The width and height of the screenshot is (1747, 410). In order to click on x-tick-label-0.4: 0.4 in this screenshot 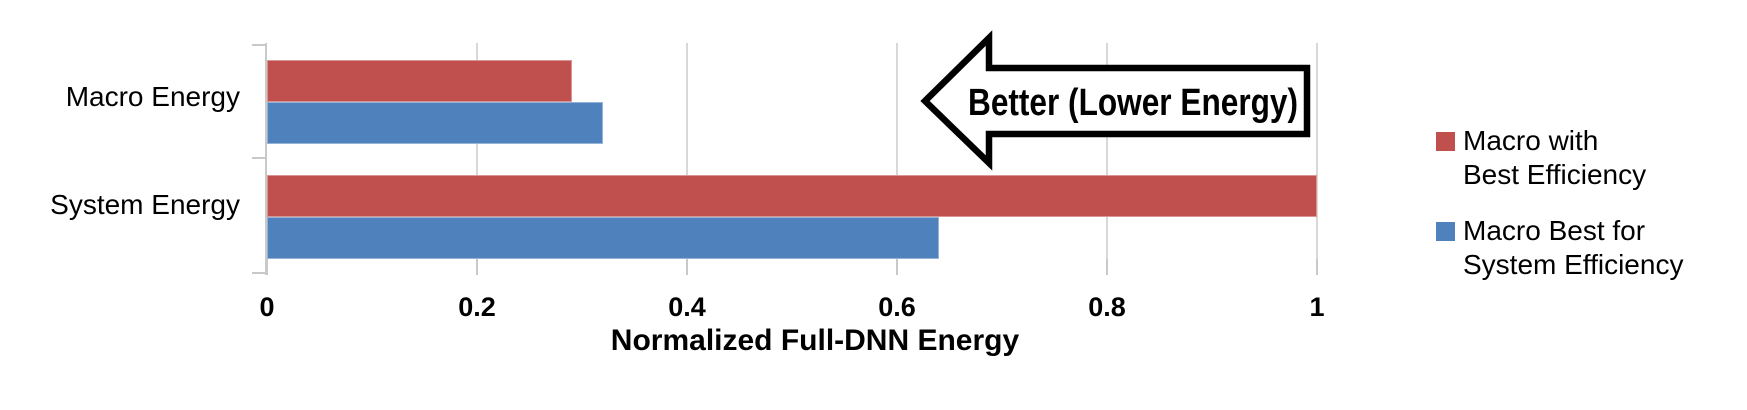, I will do `click(687, 307)`.